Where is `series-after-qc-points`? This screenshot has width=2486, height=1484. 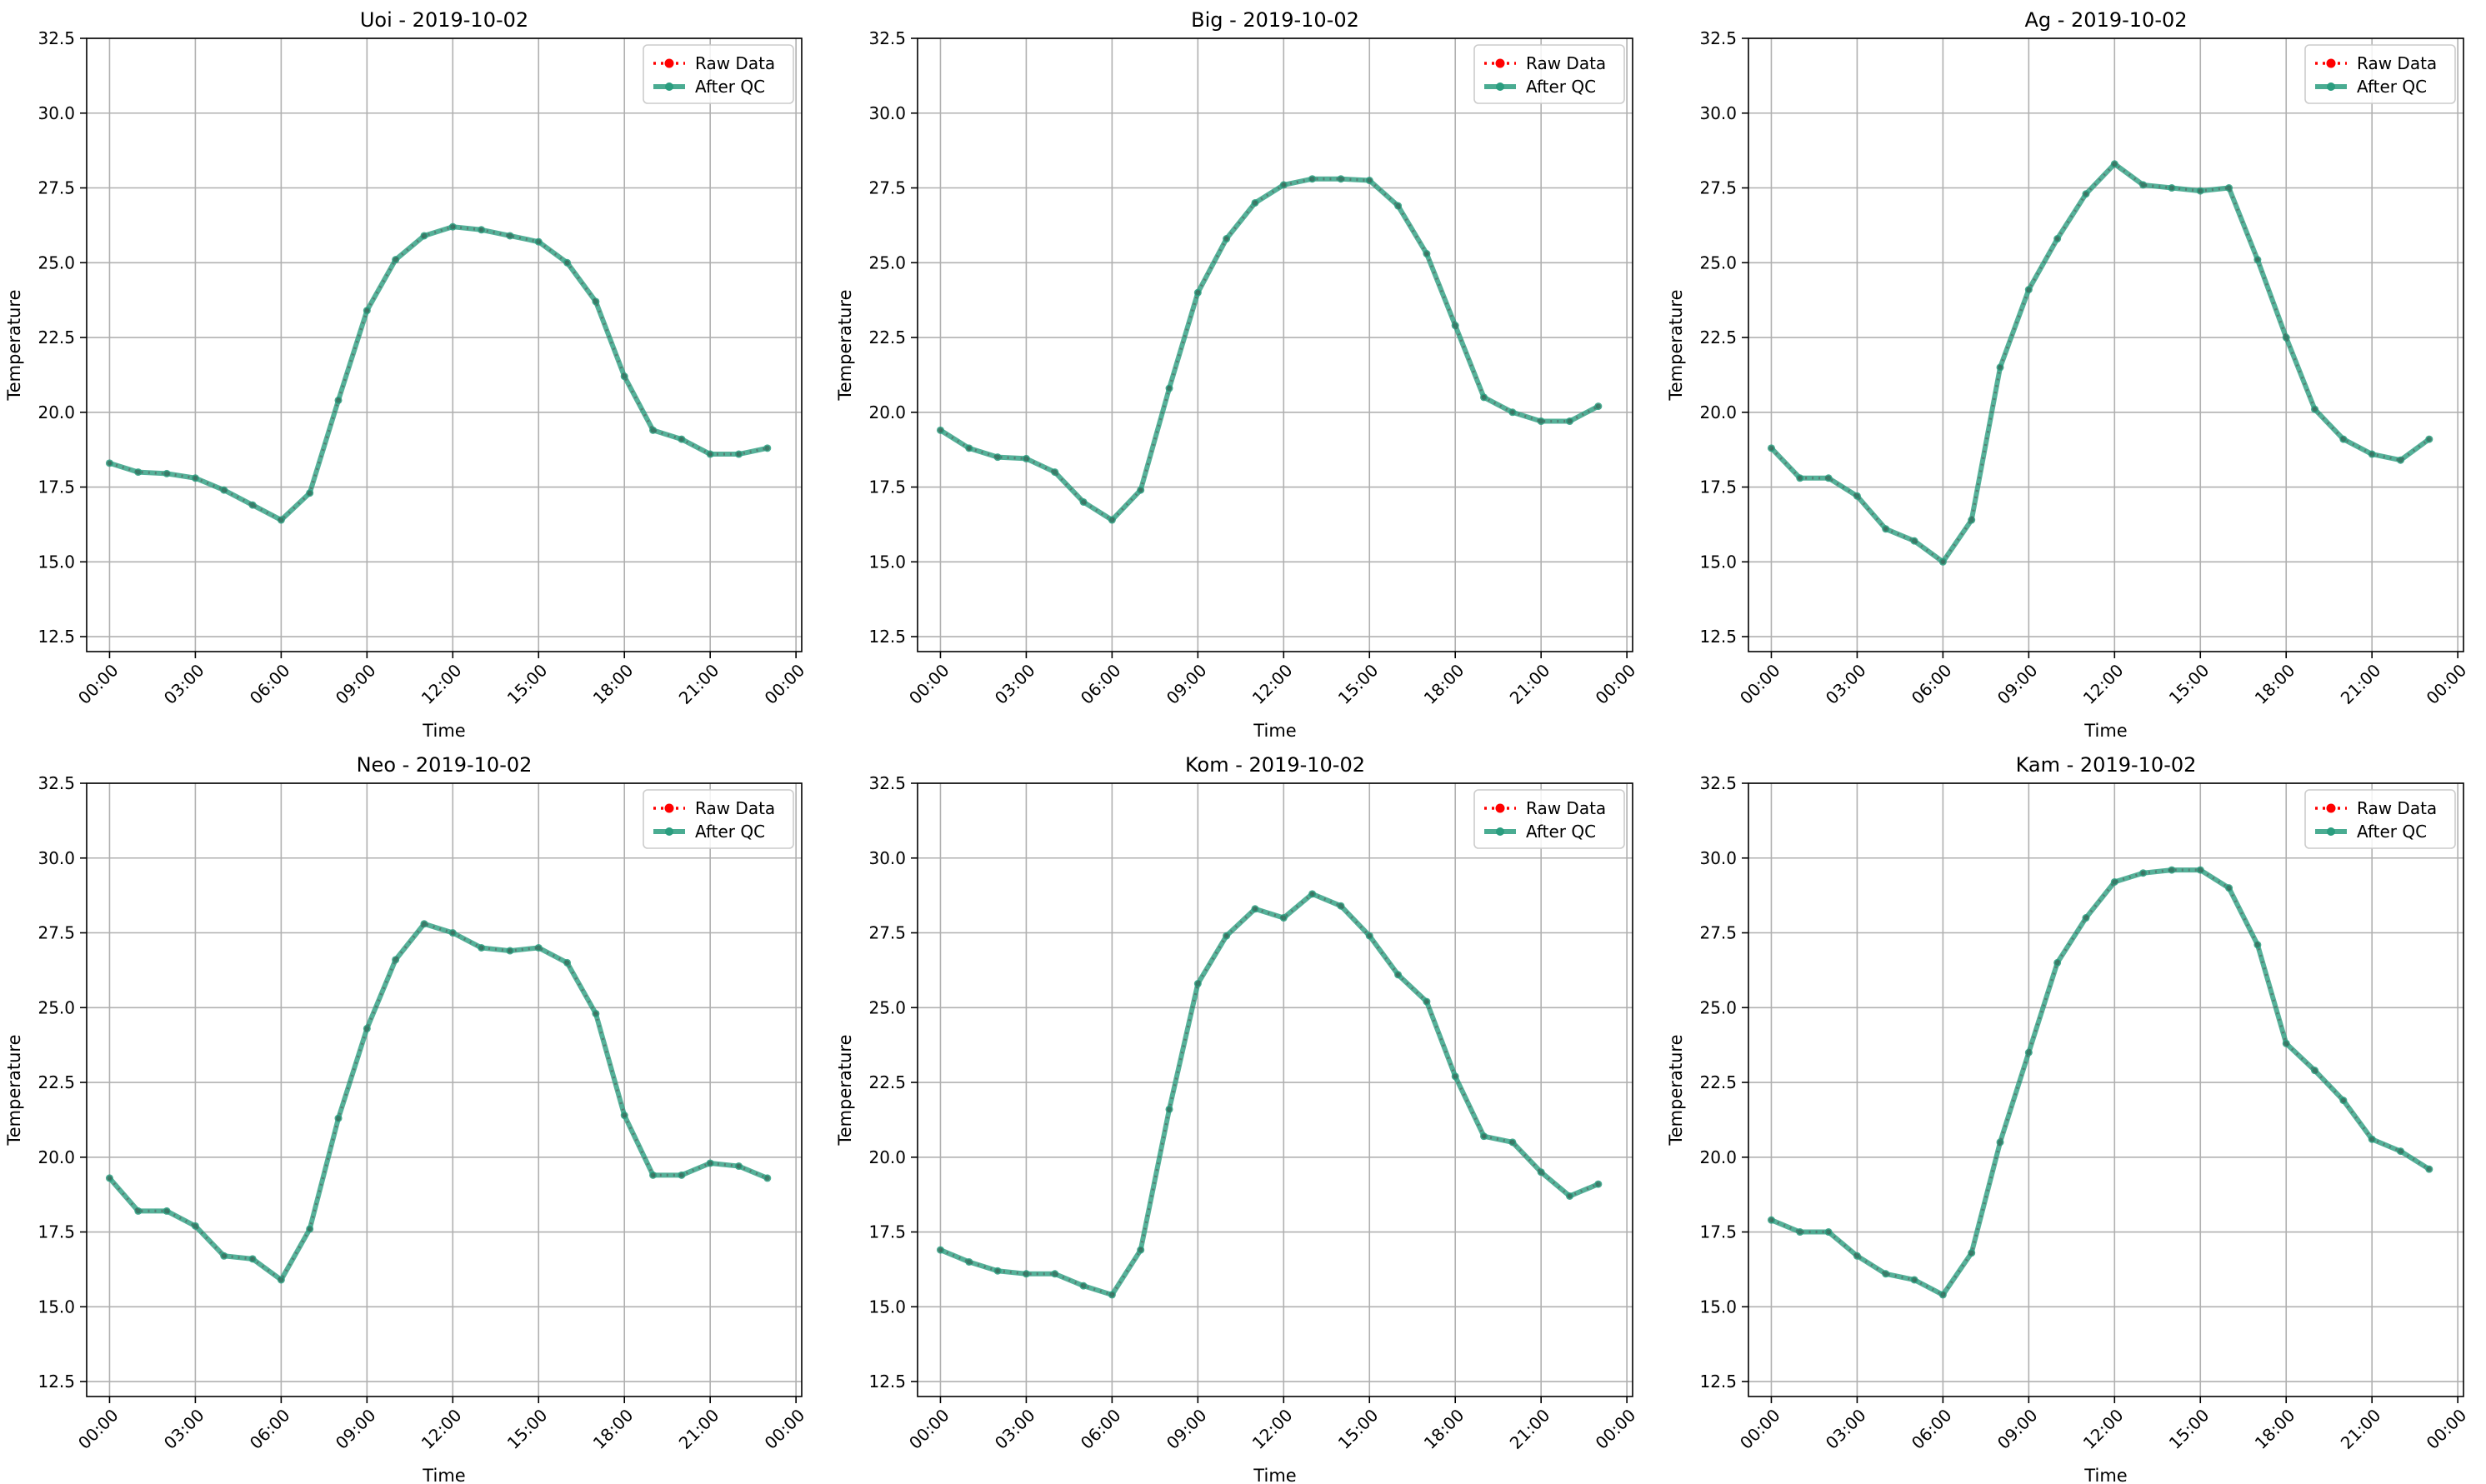 series-after-qc-points is located at coordinates (1270, 1094).